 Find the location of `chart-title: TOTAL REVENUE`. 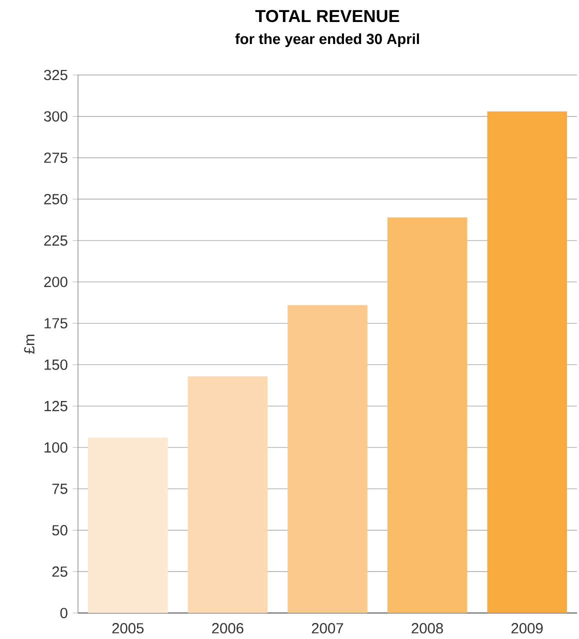

chart-title: TOTAL REVENUE is located at coordinates (327, 16).